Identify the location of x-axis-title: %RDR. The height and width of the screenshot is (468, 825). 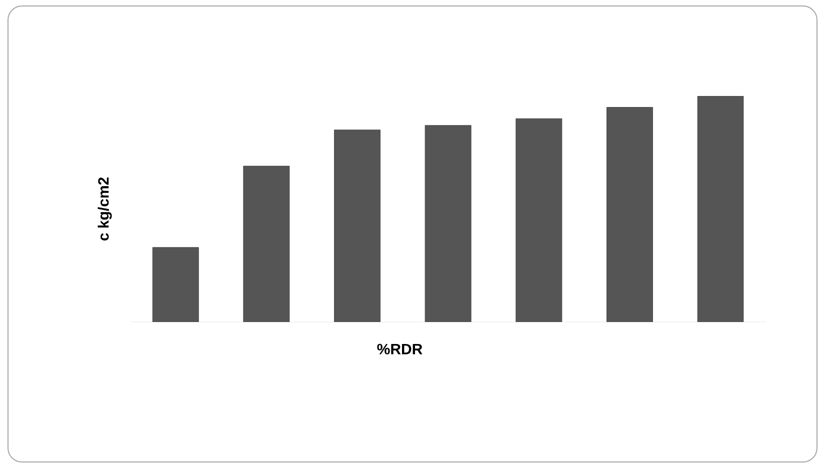
(399, 349).